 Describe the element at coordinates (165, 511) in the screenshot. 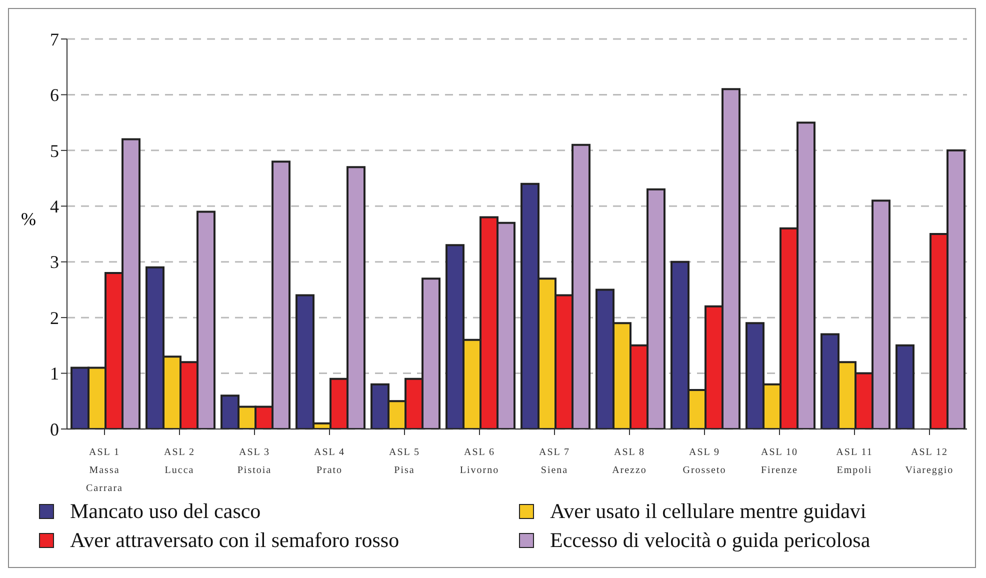

I see `legend-label: Mancato uso del casco` at that location.